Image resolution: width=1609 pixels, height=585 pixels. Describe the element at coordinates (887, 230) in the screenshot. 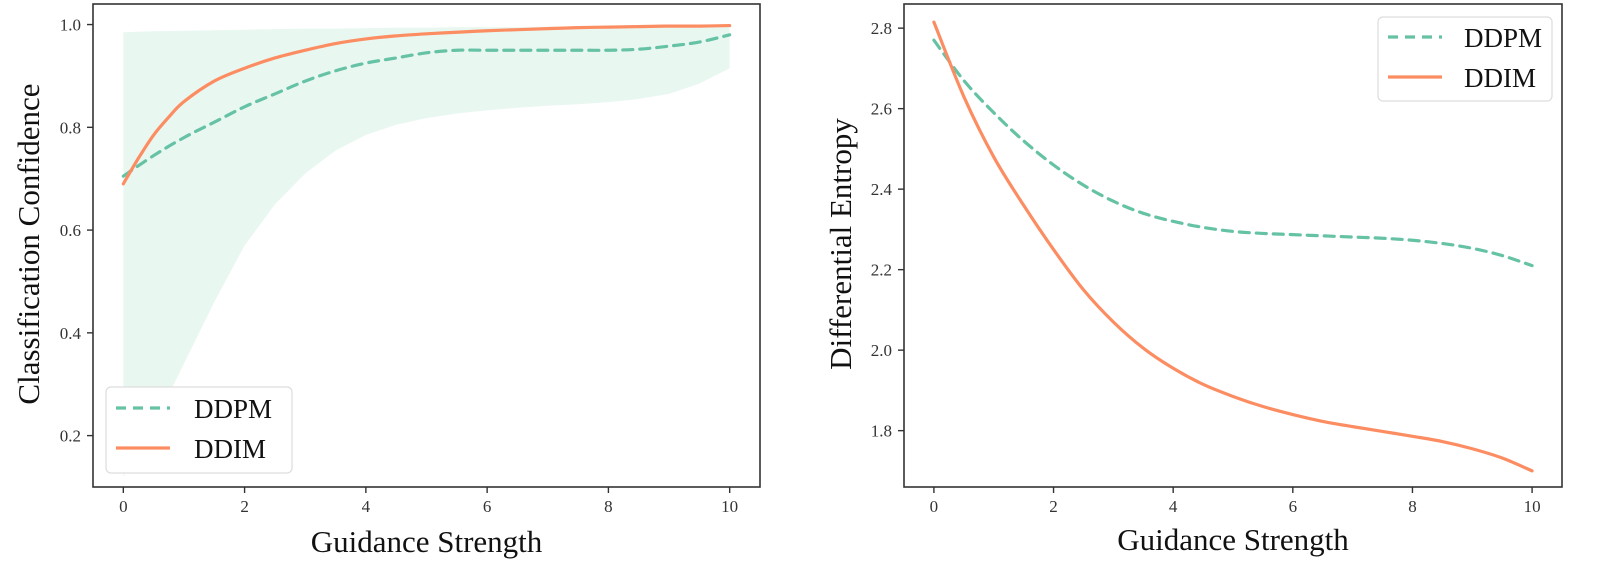

I see `y-ticks: 1.8 2.0 2.2 2.4 2.6 2.8` at that location.